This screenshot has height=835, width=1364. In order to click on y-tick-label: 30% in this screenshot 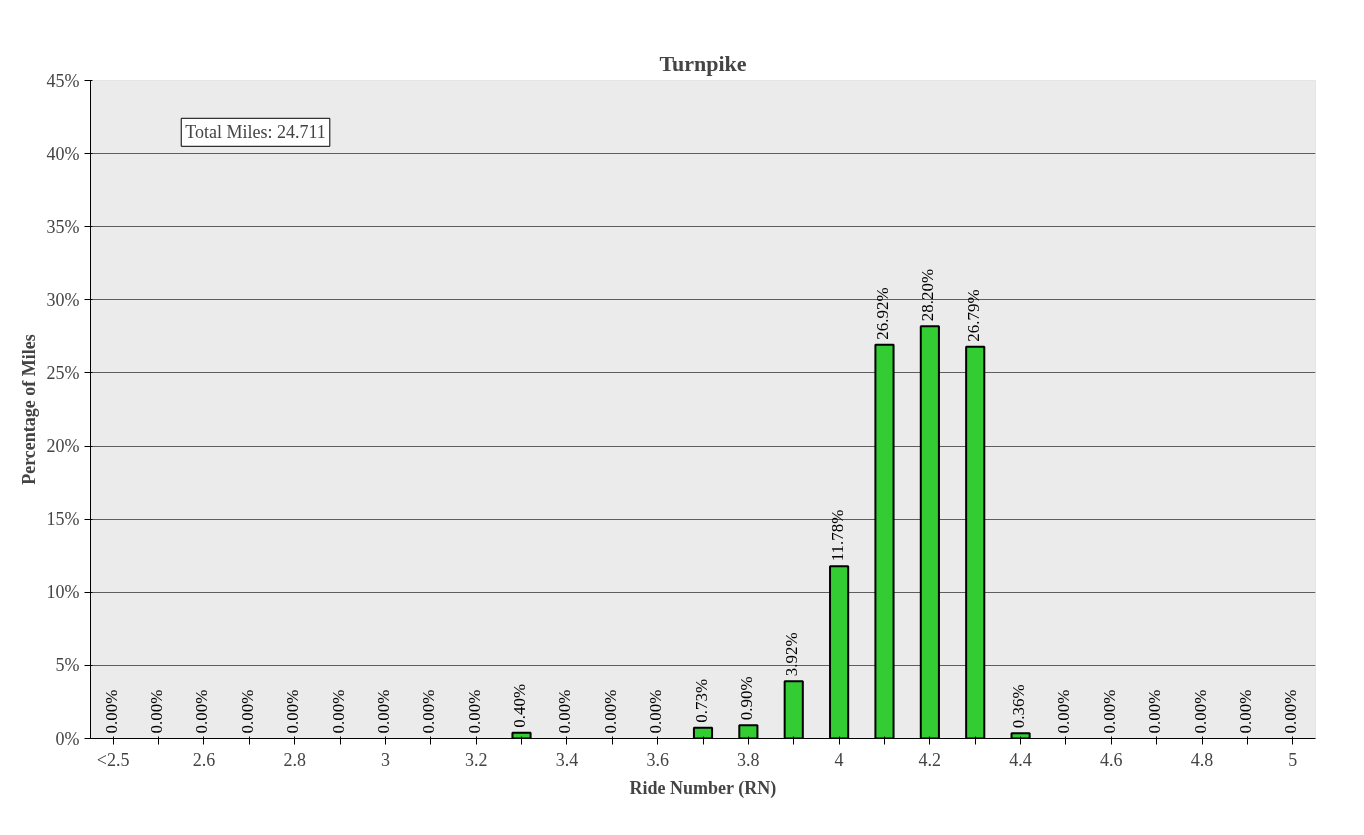, I will do `click(63, 299)`.